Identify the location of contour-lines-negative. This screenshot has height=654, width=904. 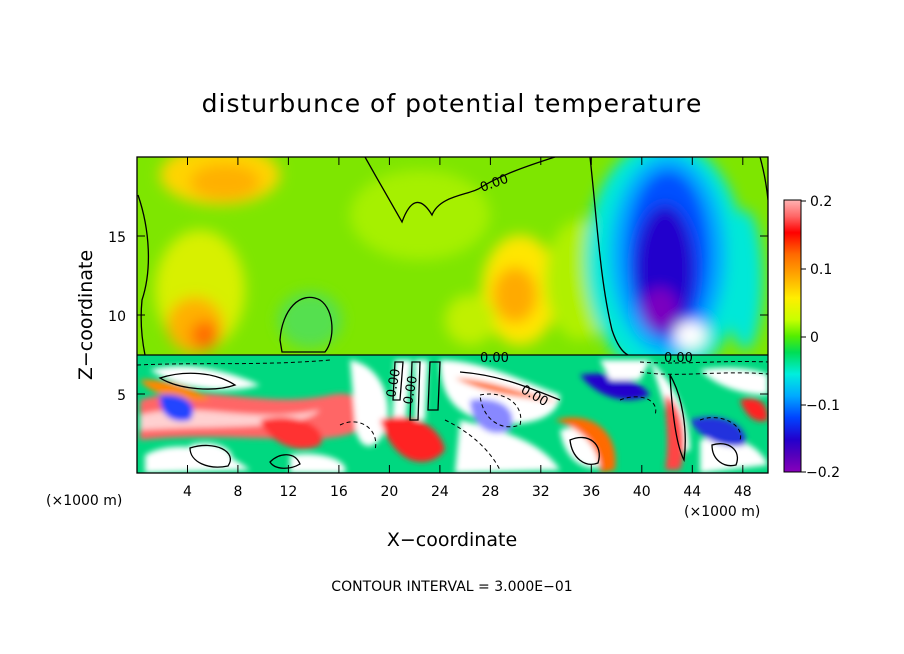
(452, 415).